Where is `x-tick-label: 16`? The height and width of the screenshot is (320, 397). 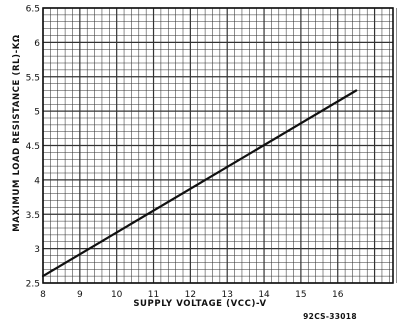
x-tick-label: 16 is located at coordinates (338, 295).